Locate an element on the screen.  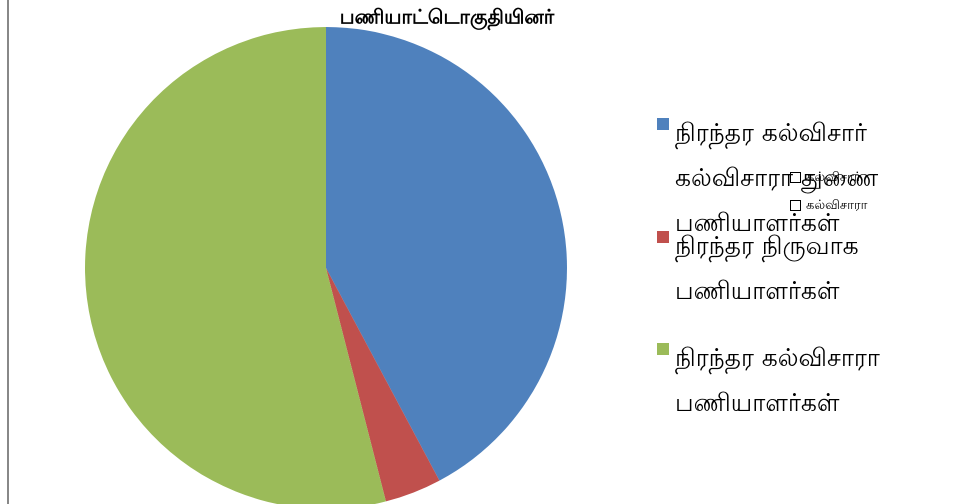
annotation: கல்விசாரா is located at coordinates (828, 206).